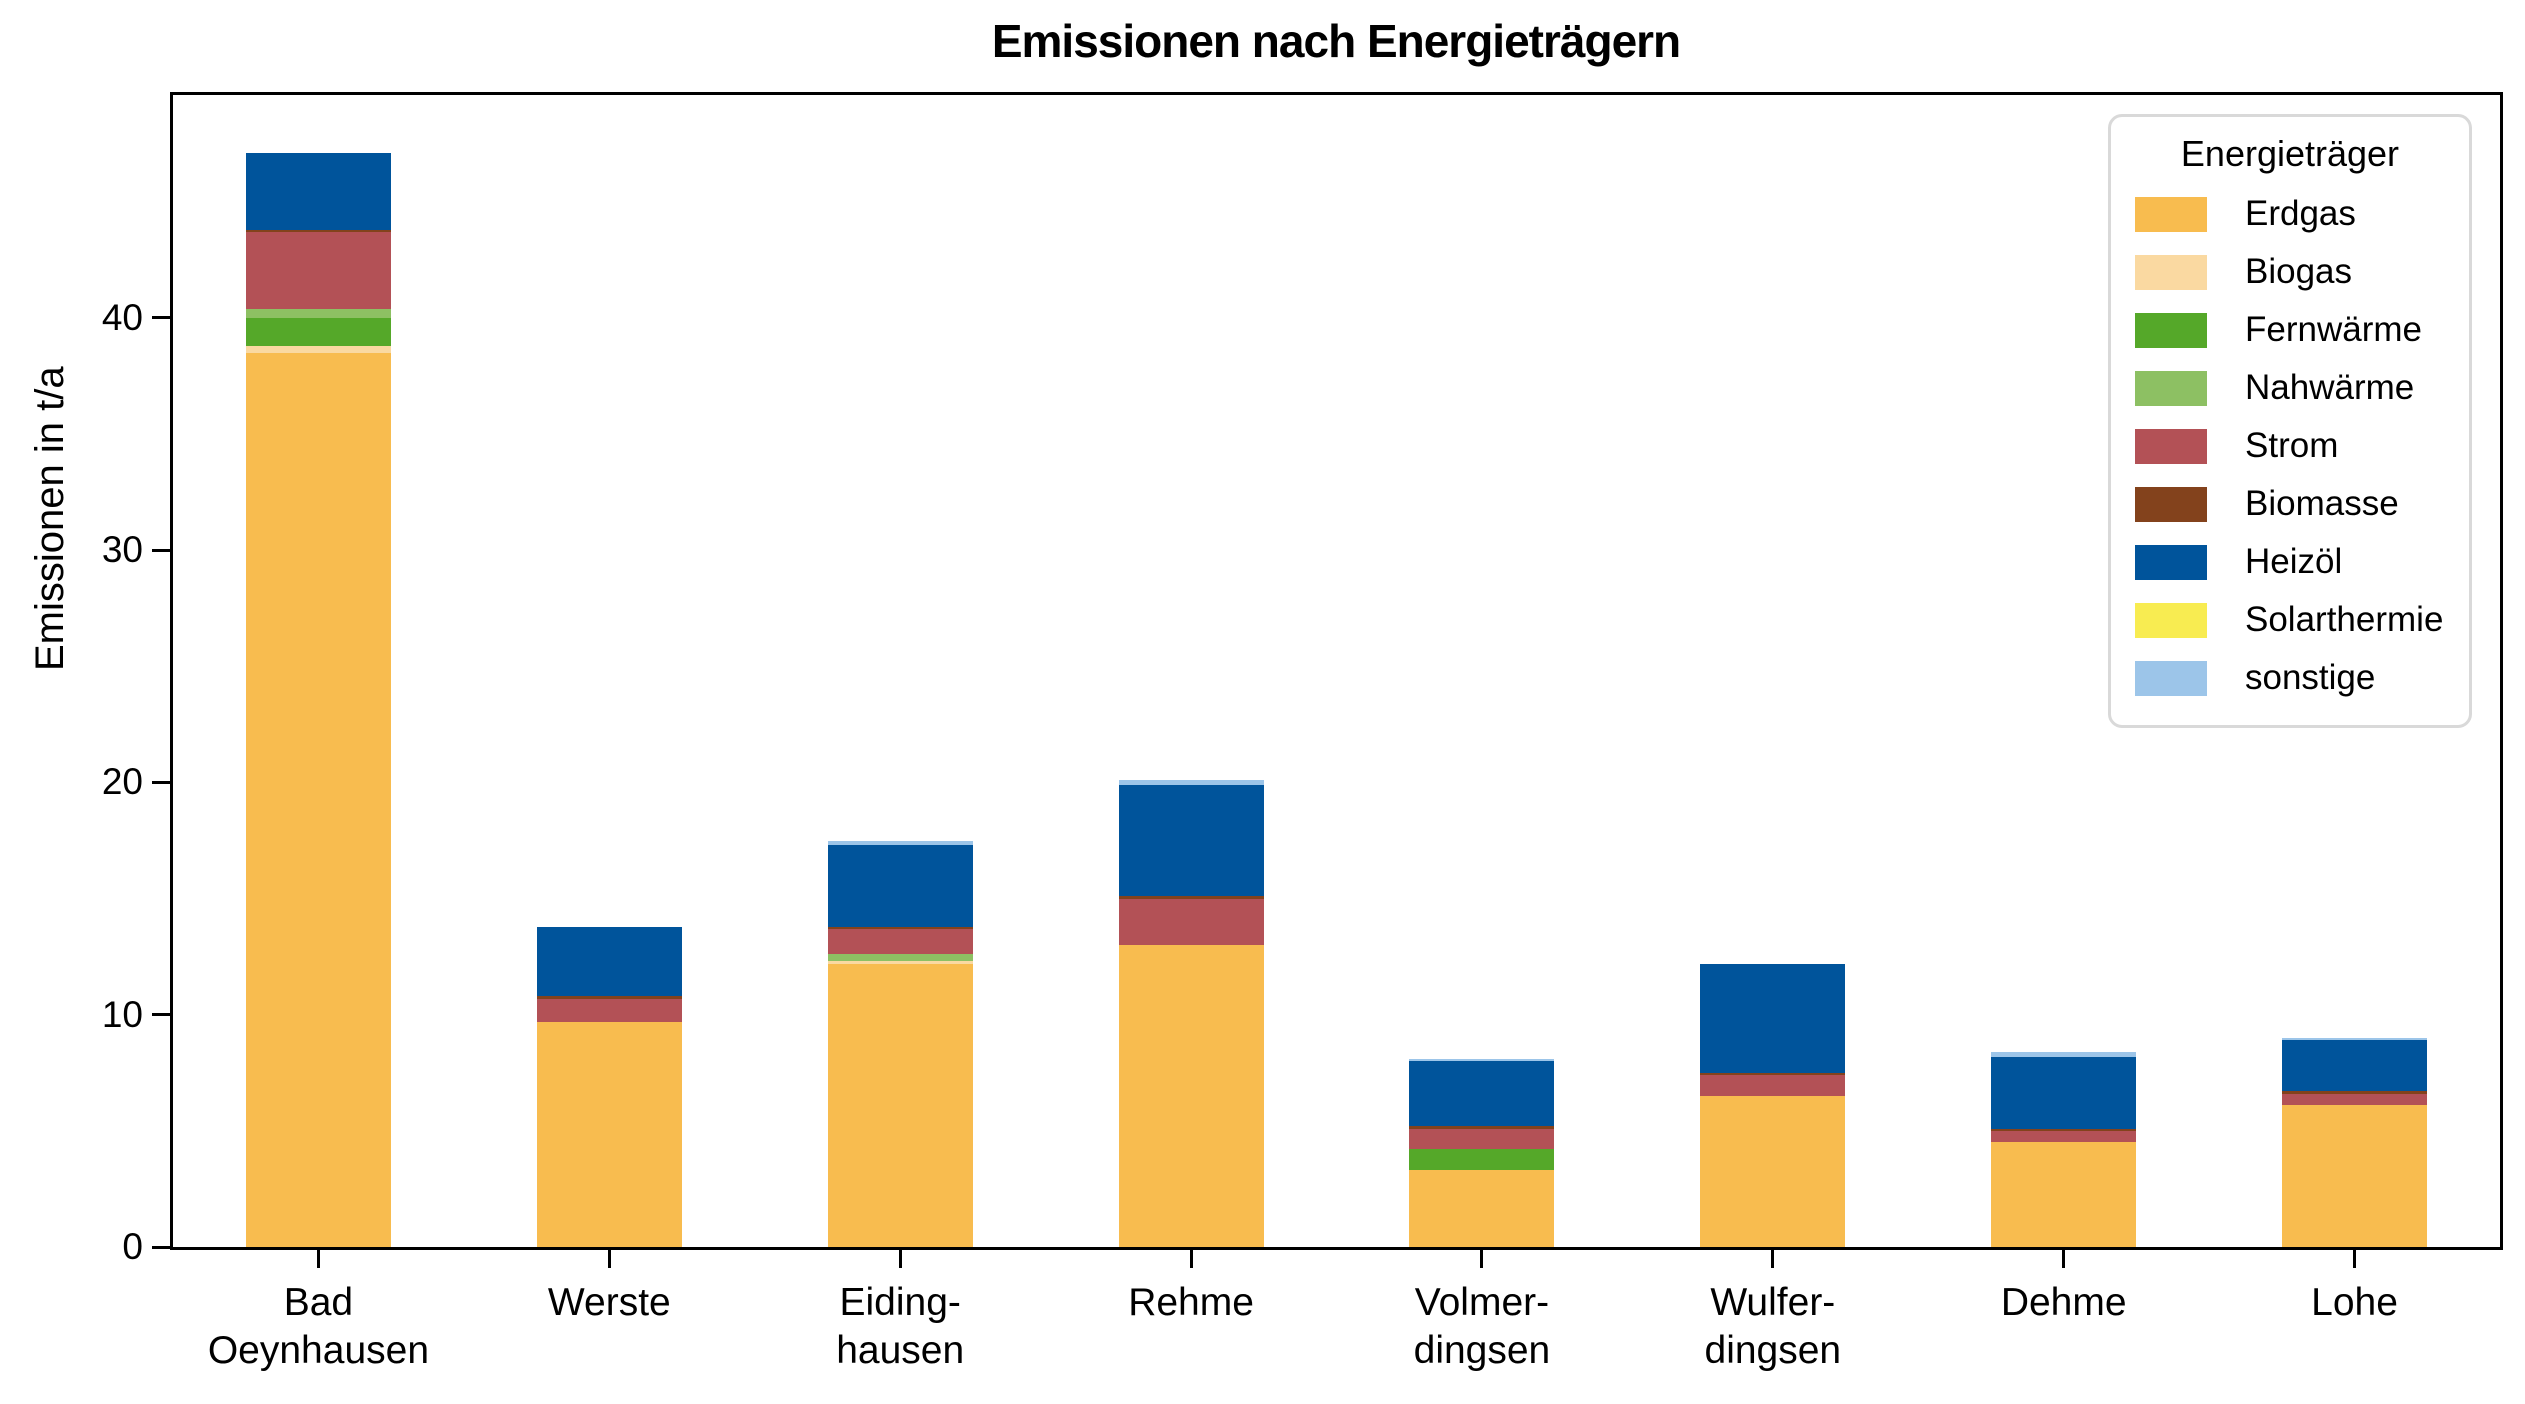  I want to click on legend-item-label: Strom, so click(2292, 445).